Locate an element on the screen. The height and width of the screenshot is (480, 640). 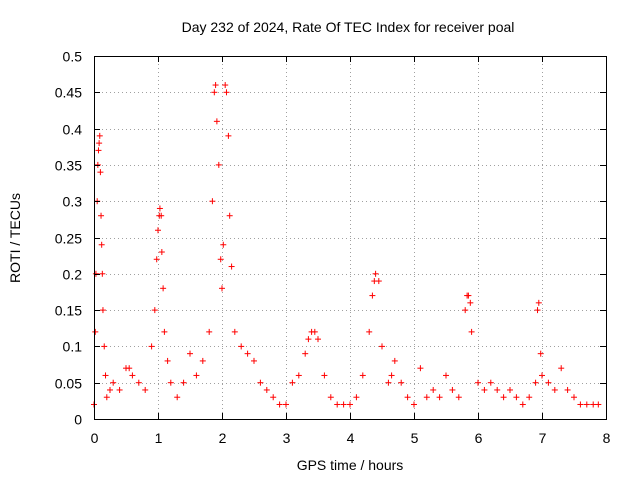
x-tick-label: 8 is located at coordinates (607, 438).